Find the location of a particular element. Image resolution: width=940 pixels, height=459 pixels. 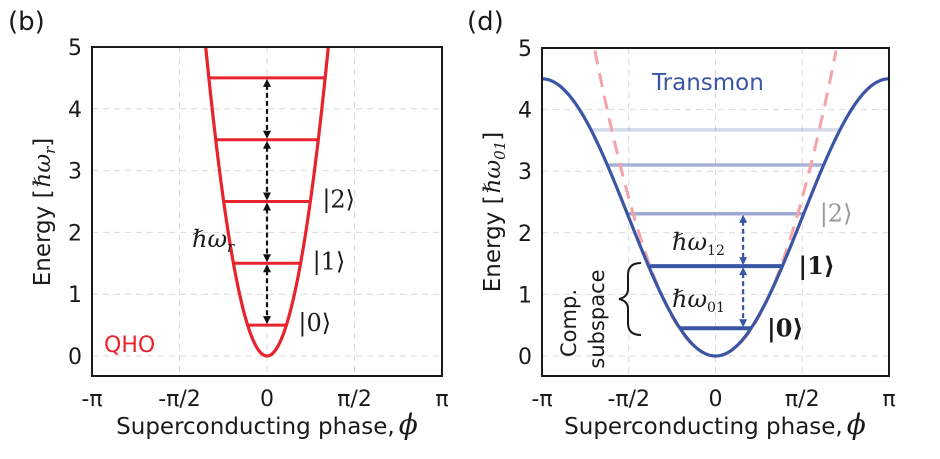

omega12-text: ℏω is located at coordinates (689, 242).